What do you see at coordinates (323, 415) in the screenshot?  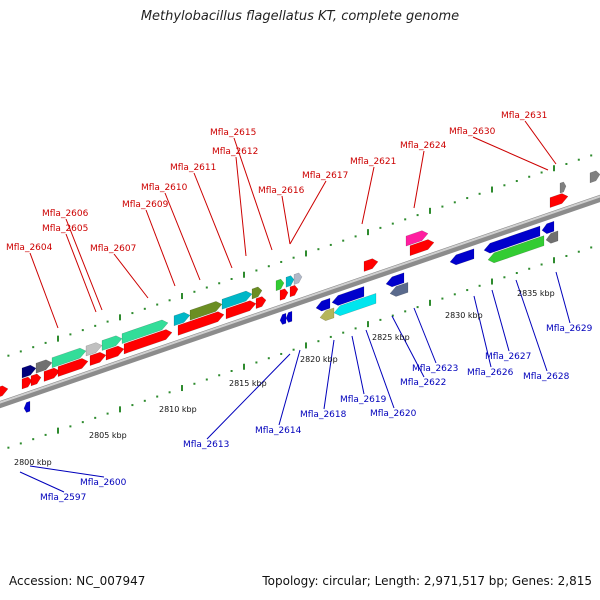 I see `gene-label: Mfla_2618` at bounding box center [323, 415].